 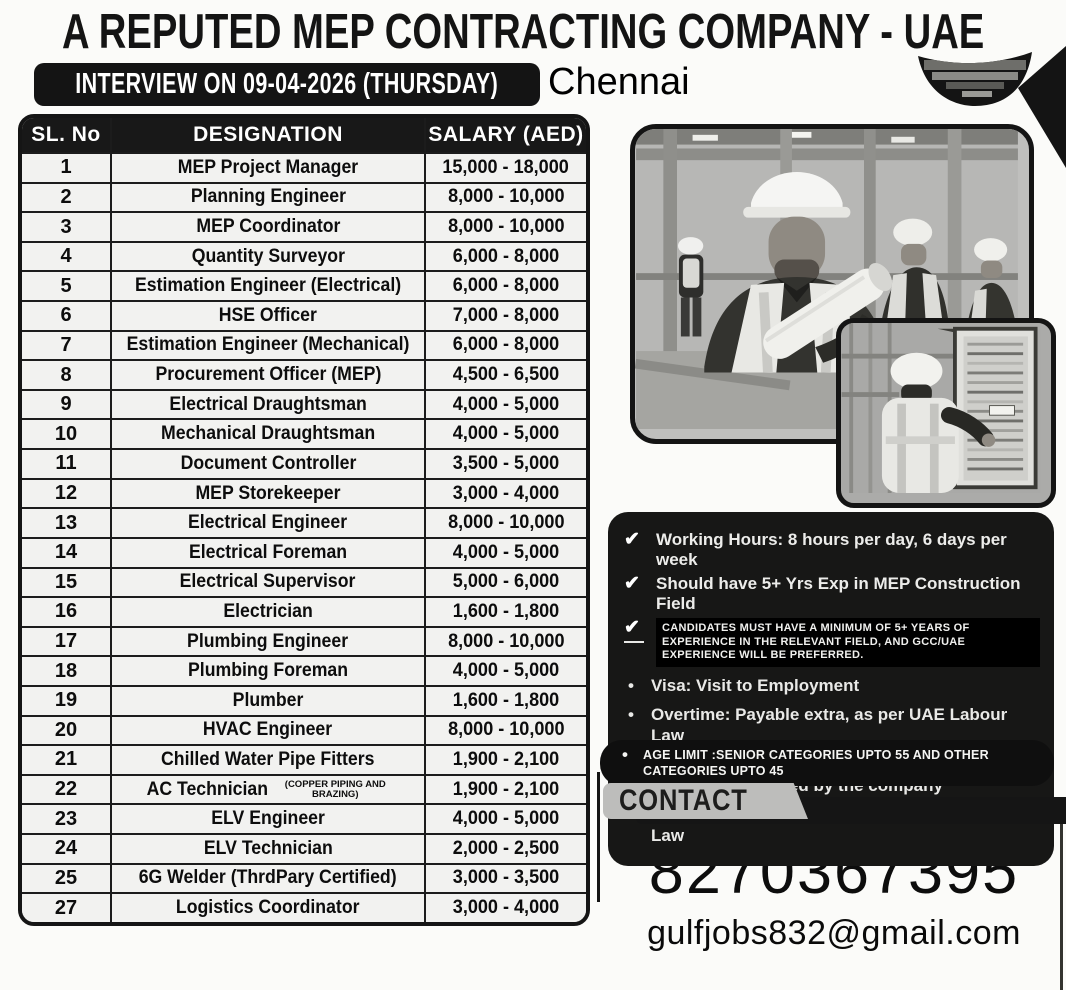 I want to click on table-row: 10 Mechanical Draughtsman 4,000 - 5,000, so click(x=304, y=433).